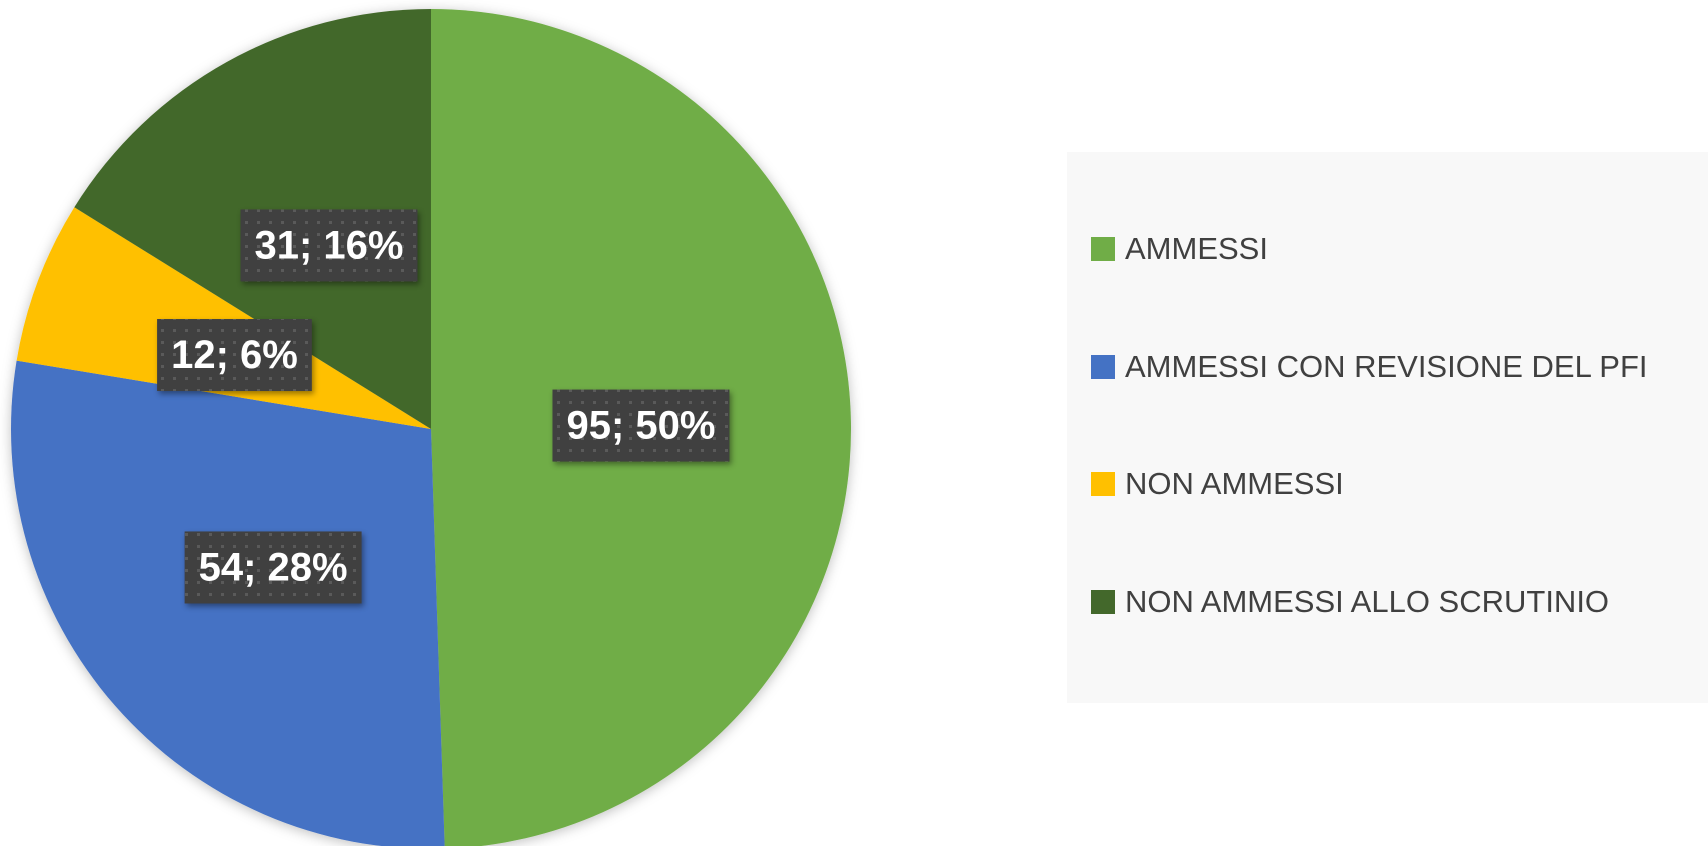 The height and width of the screenshot is (846, 1708). I want to click on legend-label: AMMESSI CON REVISIONE DEL PFI, so click(1386, 366).